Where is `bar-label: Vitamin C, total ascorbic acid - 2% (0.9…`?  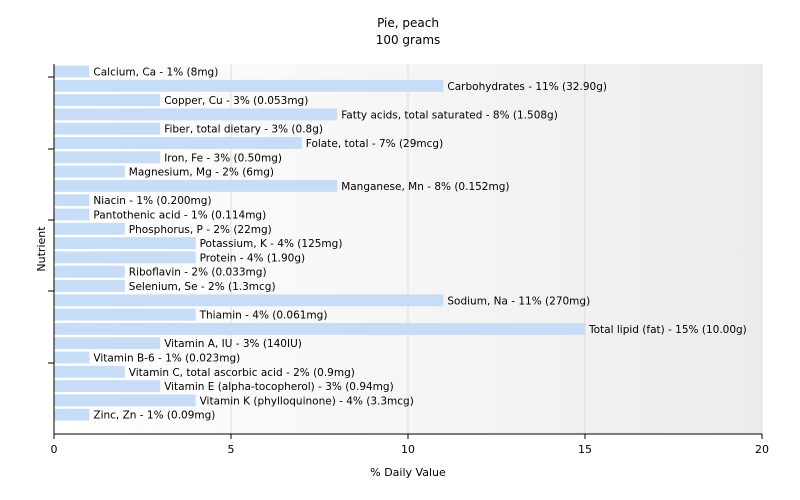 bar-label: Vitamin C, total ascorbic acid - 2% (0.9… is located at coordinates (242, 373).